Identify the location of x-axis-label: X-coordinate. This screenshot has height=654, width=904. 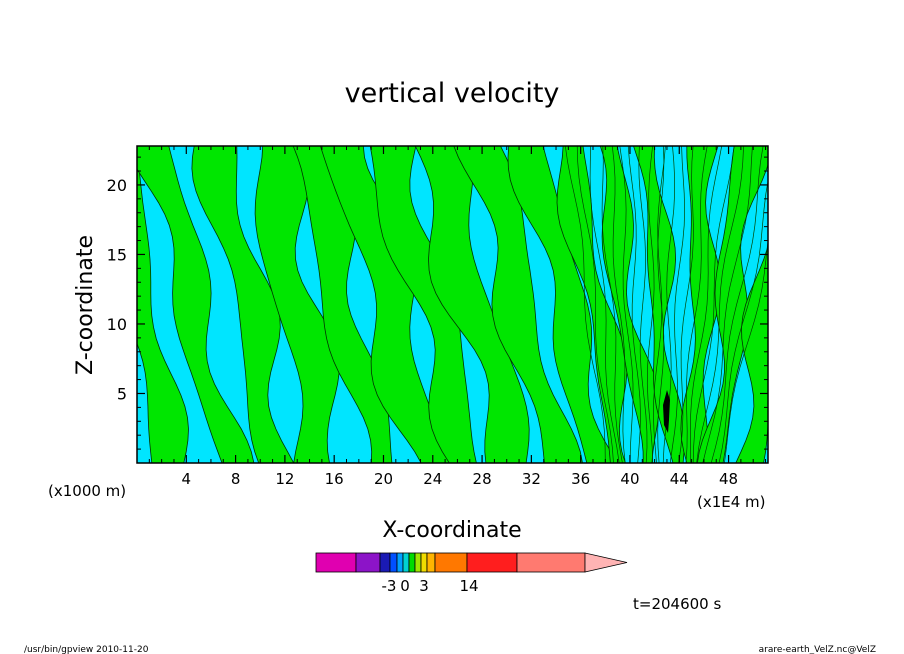
(451, 530).